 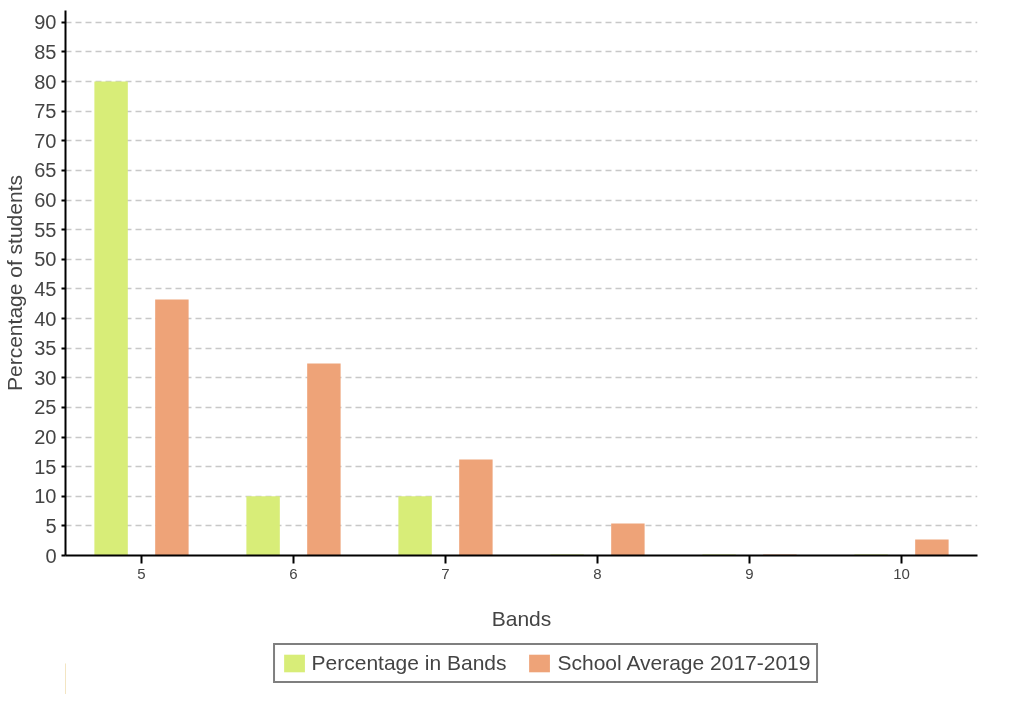 I want to click on x-tick-label: 8, so click(x=597, y=573).